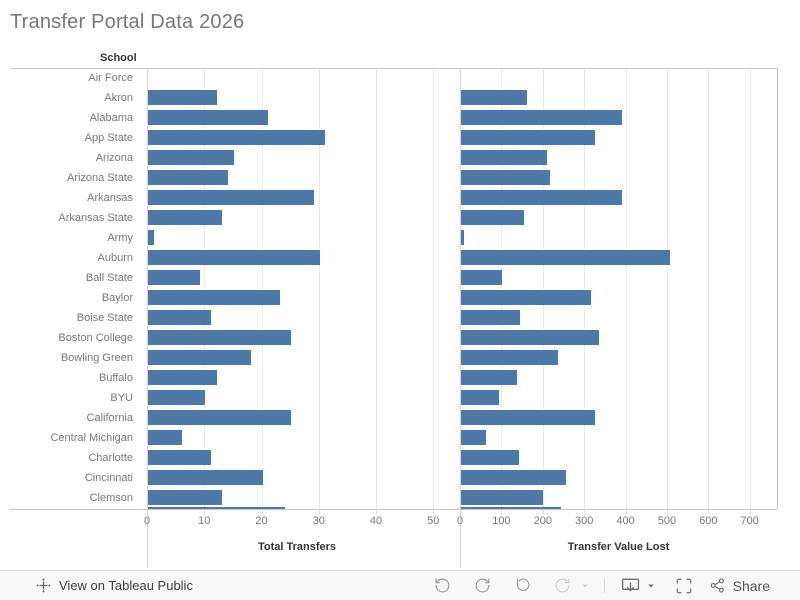  I want to click on refresh-button, so click(562, 585).